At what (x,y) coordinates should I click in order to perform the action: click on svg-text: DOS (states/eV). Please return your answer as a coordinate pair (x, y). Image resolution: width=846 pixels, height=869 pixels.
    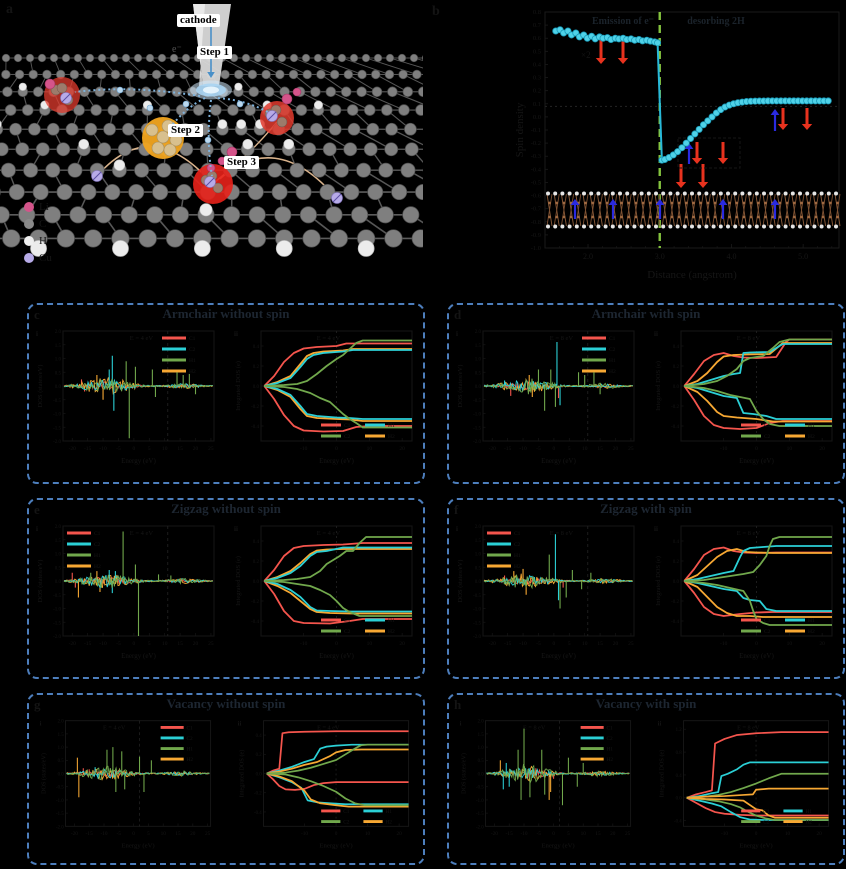
    Looking at the image, I should click on (460, 386).